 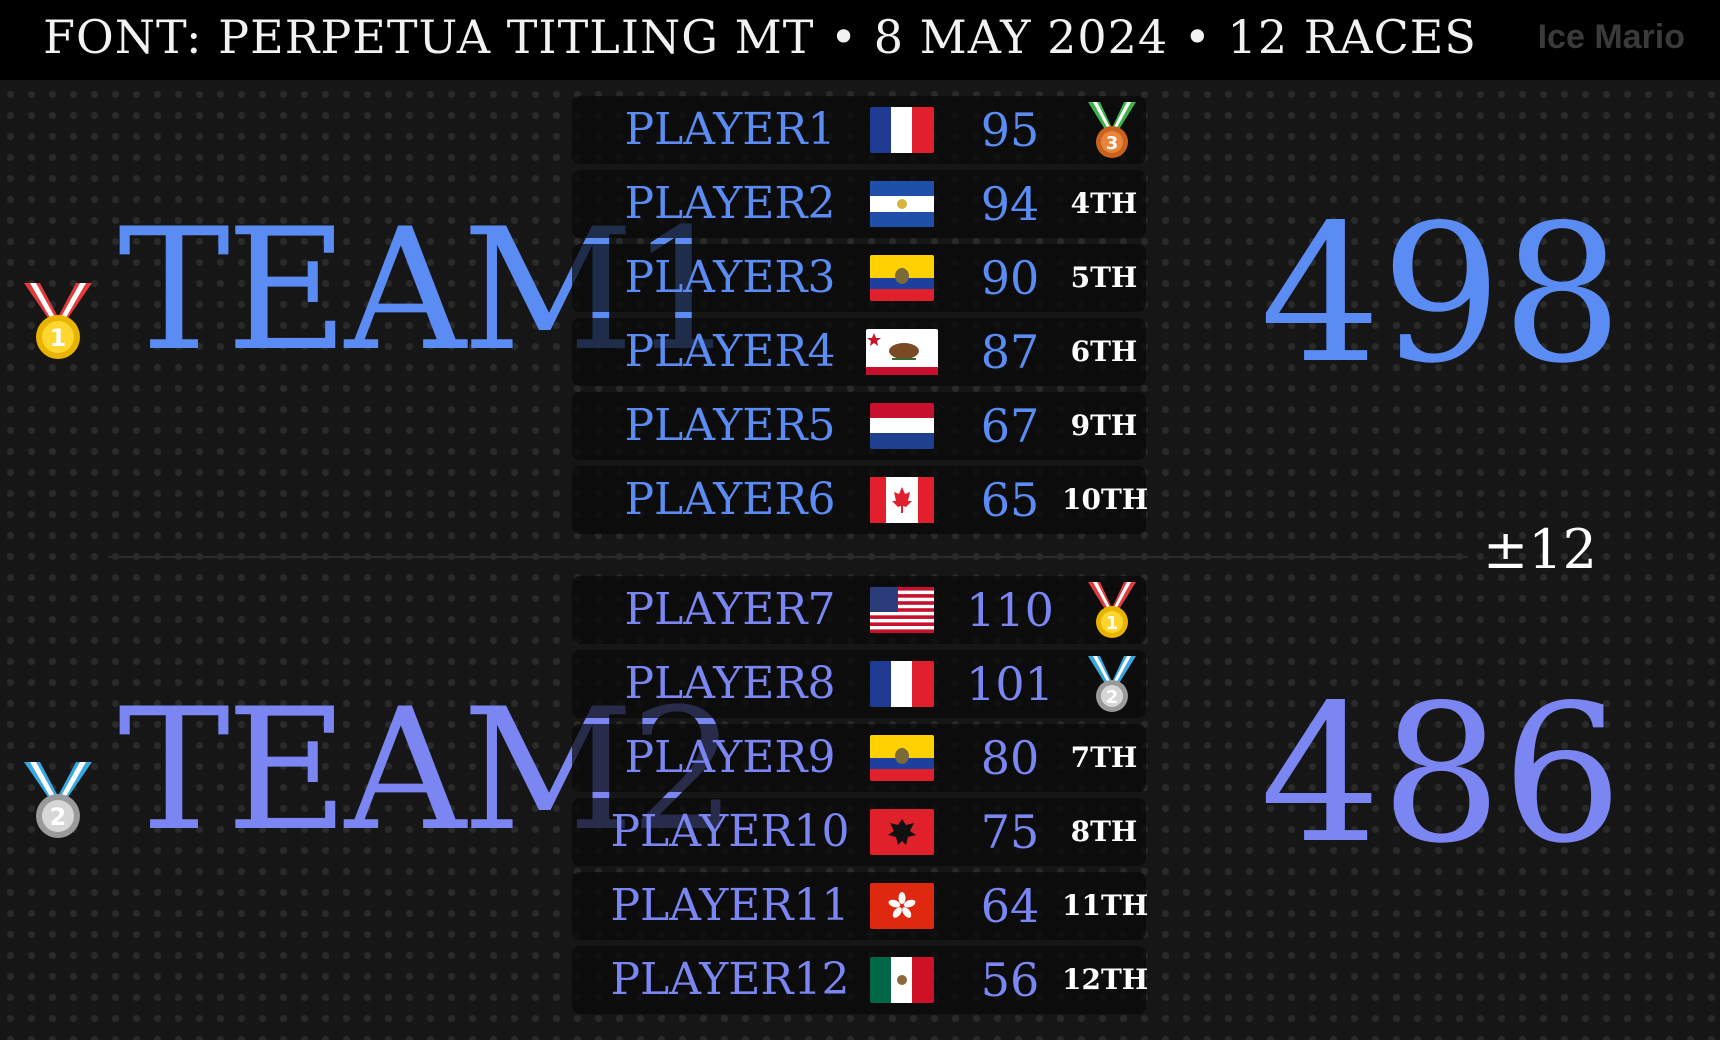 What do you see at coordinates (730, 831) in the screenshot?
I see `player-name: PLAYER10` at bounding box center [730, 831].